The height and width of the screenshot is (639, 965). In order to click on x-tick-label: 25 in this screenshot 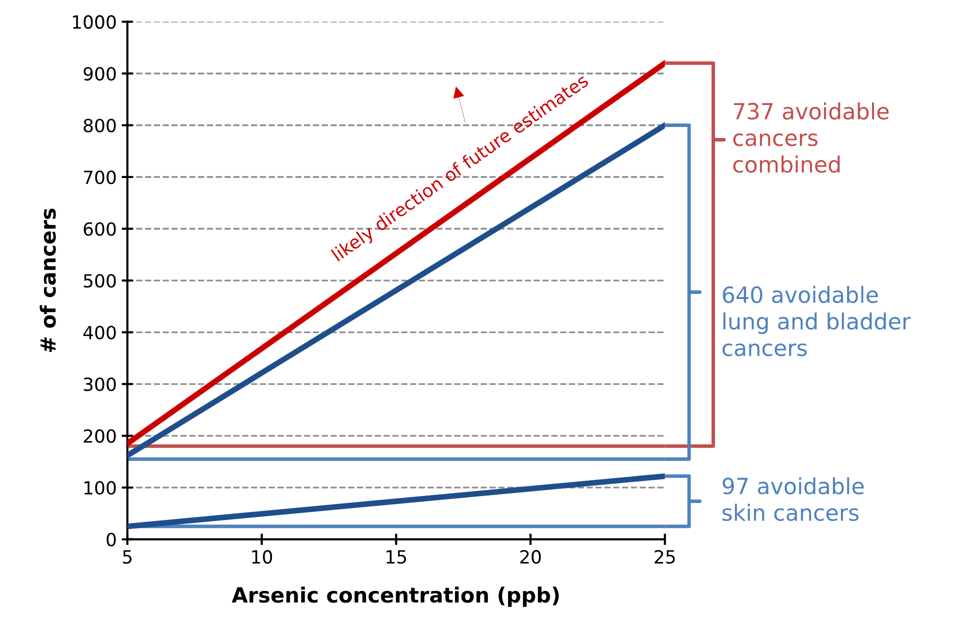, I will do `click(664, 557)`.